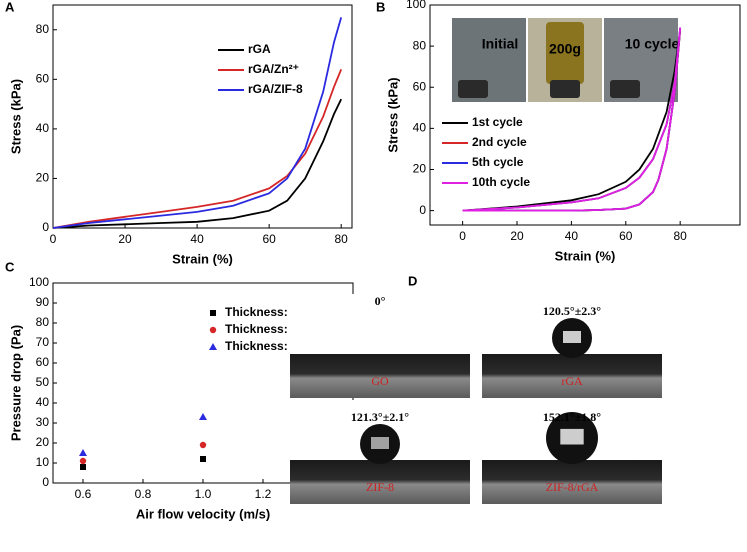 The image size is (747, 552). I want to click on legend-label: rGA/Zn²⁺, so click(273, 69).